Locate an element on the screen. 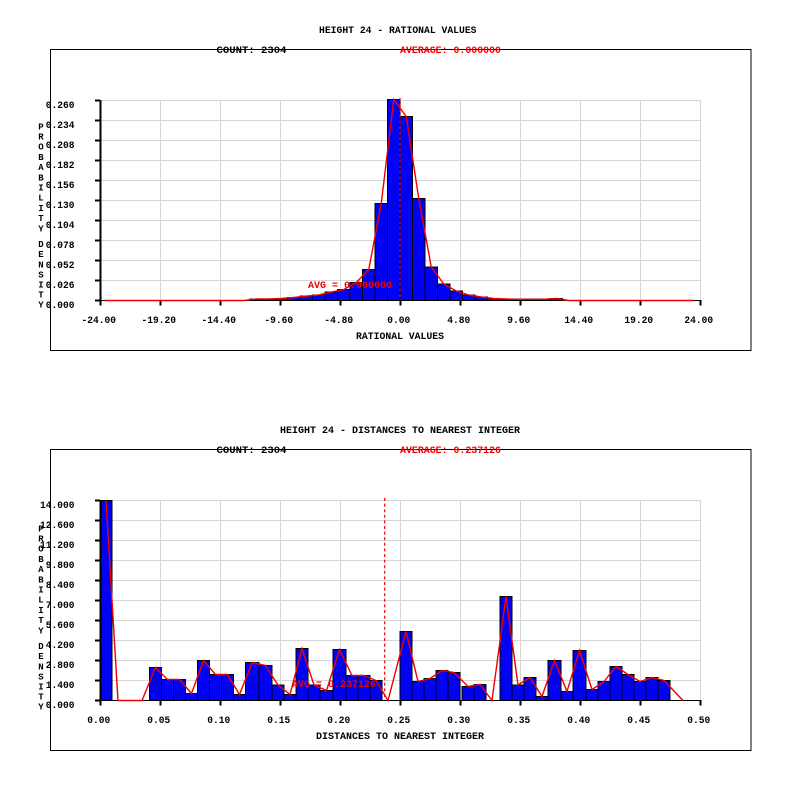 The height and width of the screenshot is (800, 800). svg-text: 14.40 is located at coordinates (578, 321).